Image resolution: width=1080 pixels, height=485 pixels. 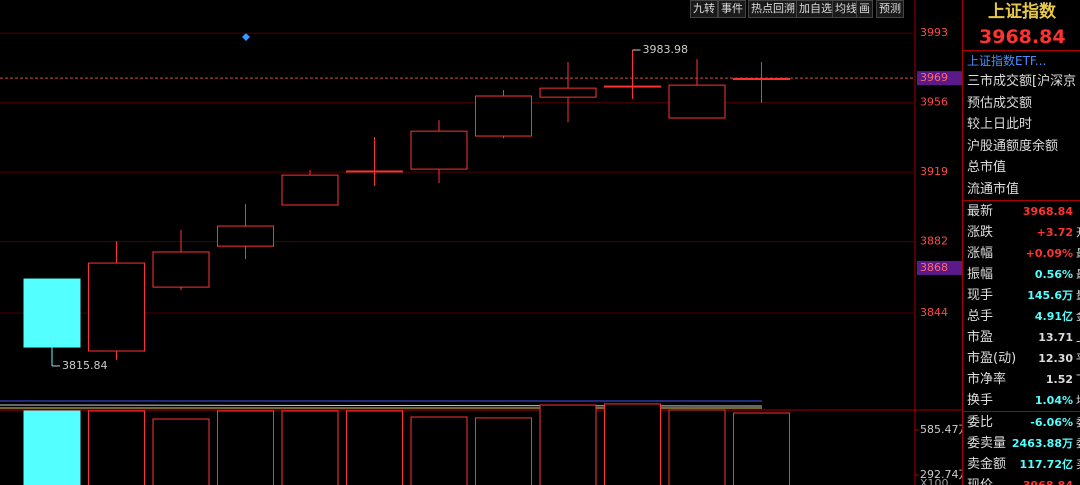 What do you see at coordinates (934, 312) in the screenshot?
I see `y-tick-label: 3844` at bounding box center [934, 312].